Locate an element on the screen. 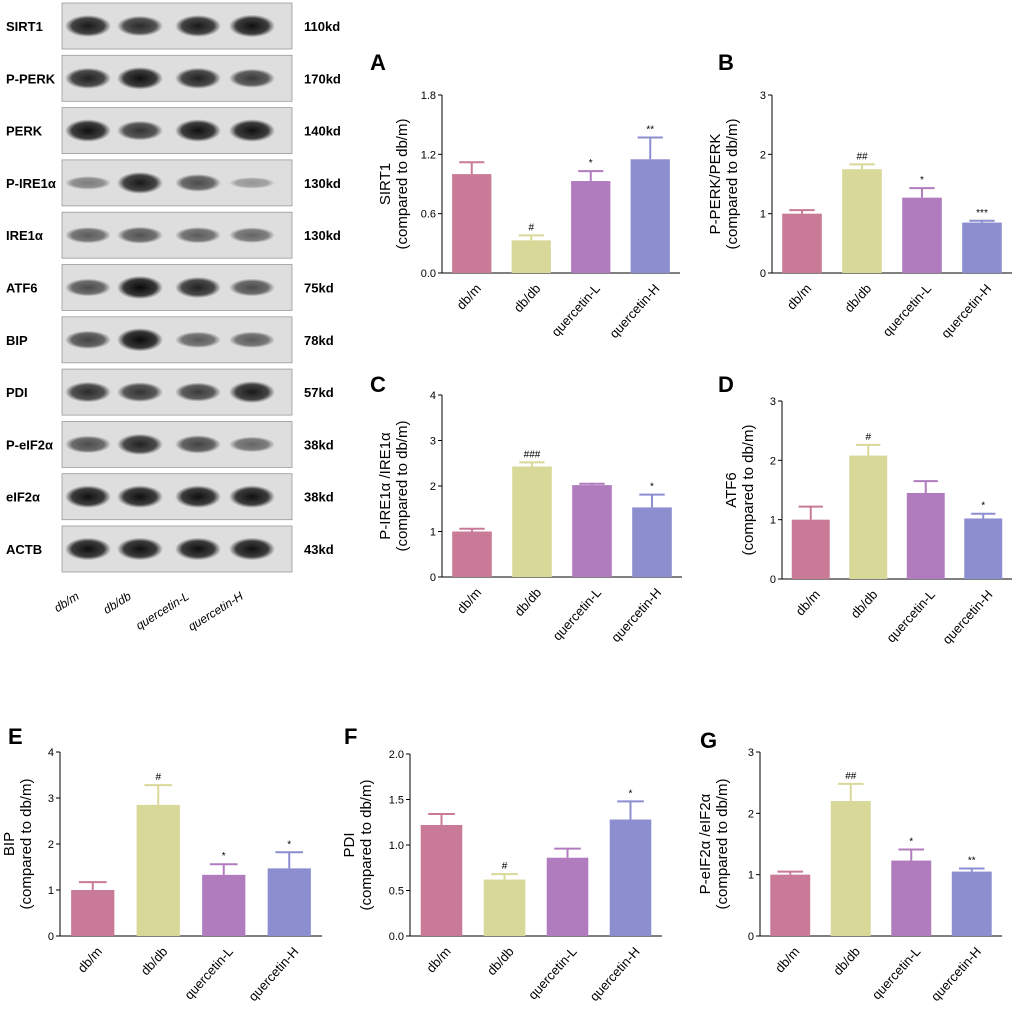  y-tick-label: 1.5 is located at coordinates (396, 801).